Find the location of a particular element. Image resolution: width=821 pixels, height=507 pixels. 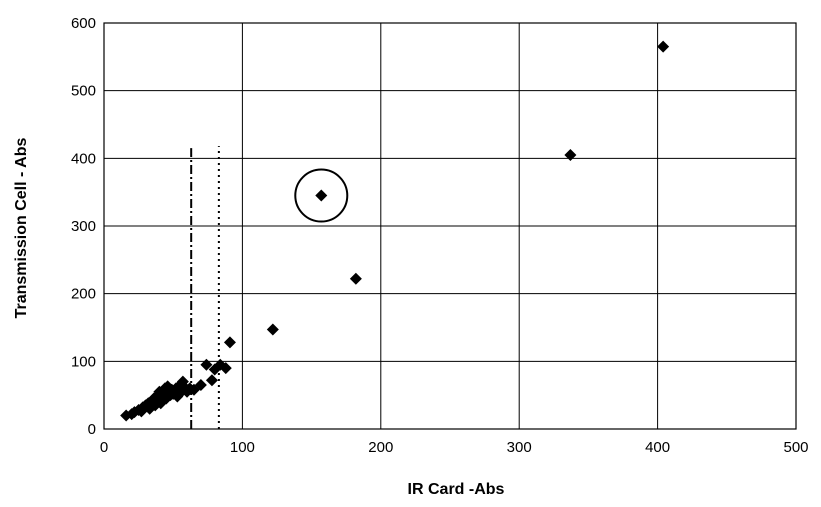

y-tick-label: 0 is located at coordinates (92, 429).